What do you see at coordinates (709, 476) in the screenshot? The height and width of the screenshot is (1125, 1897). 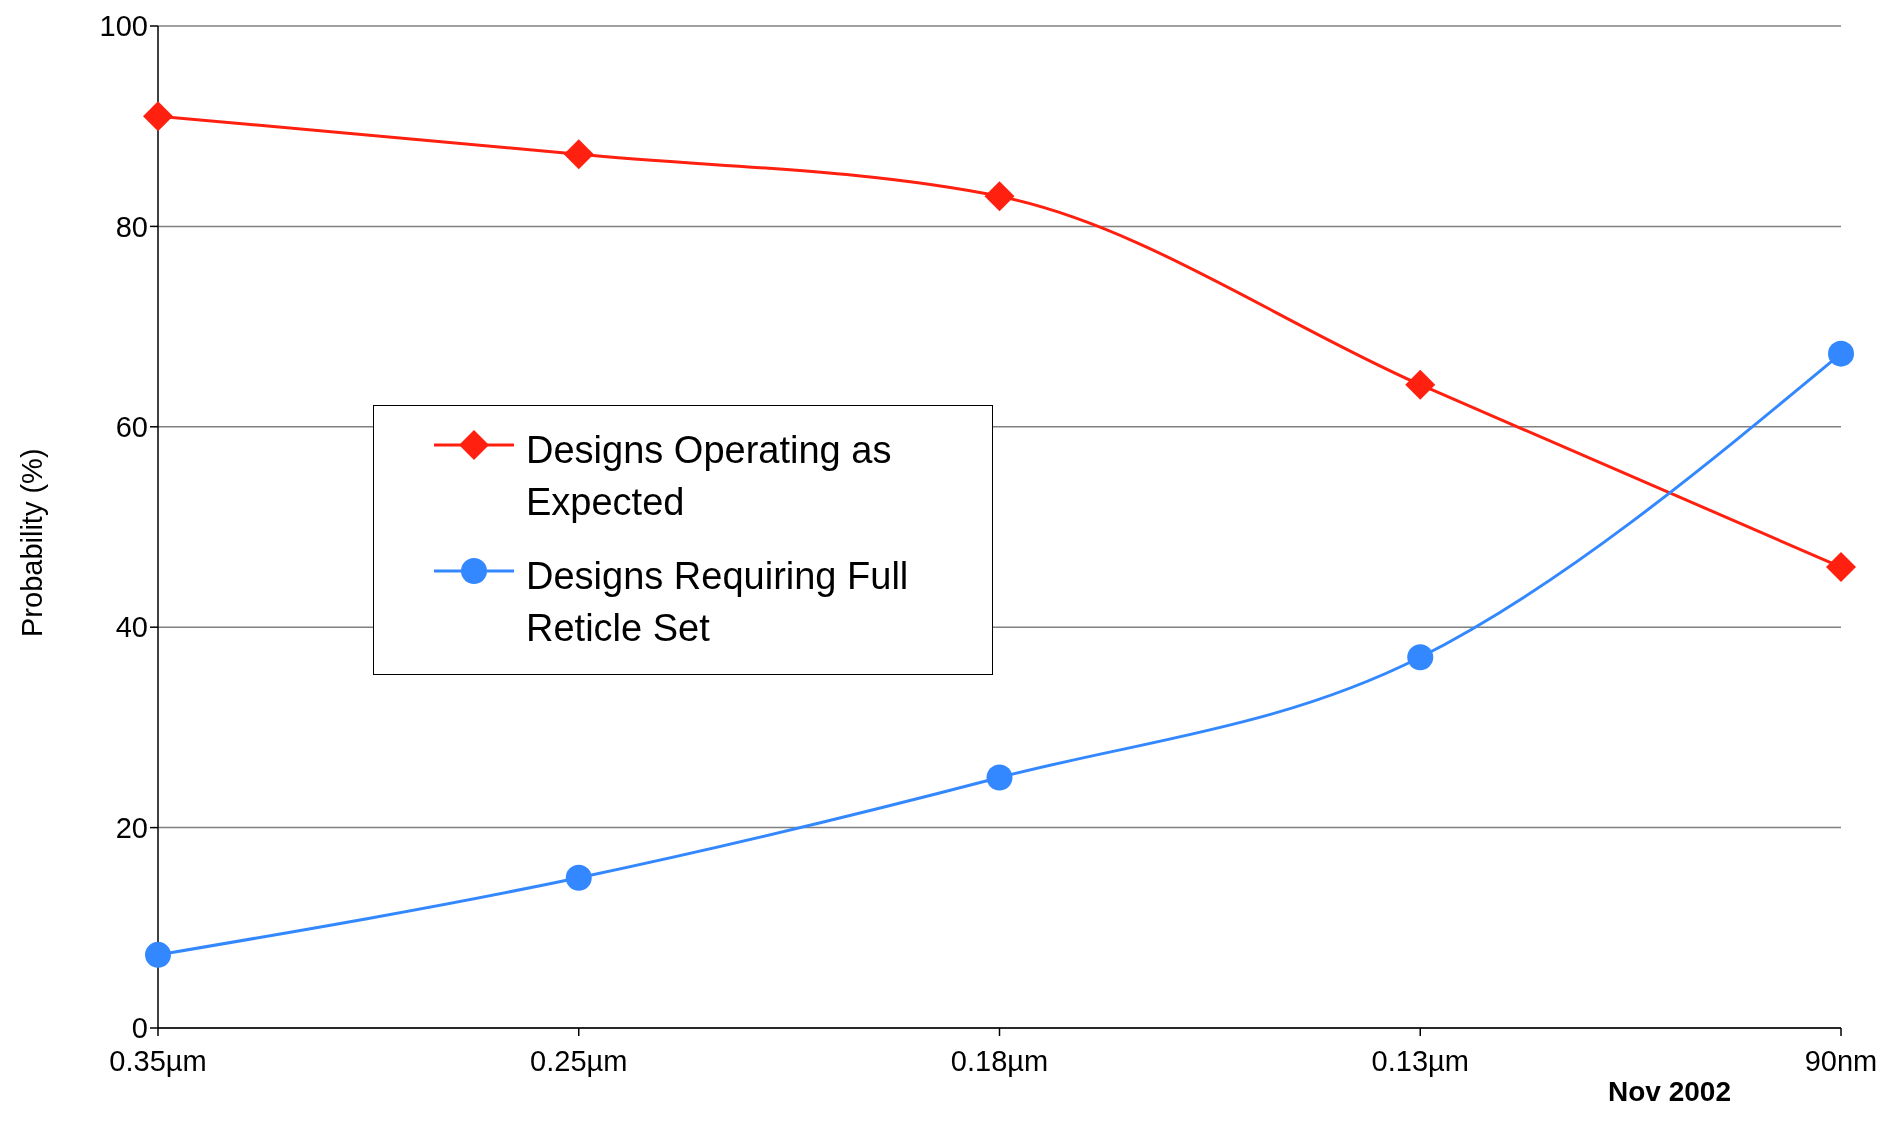 I see `legend-label: Designs Operating as Expected` at bounding box center [709, 476].